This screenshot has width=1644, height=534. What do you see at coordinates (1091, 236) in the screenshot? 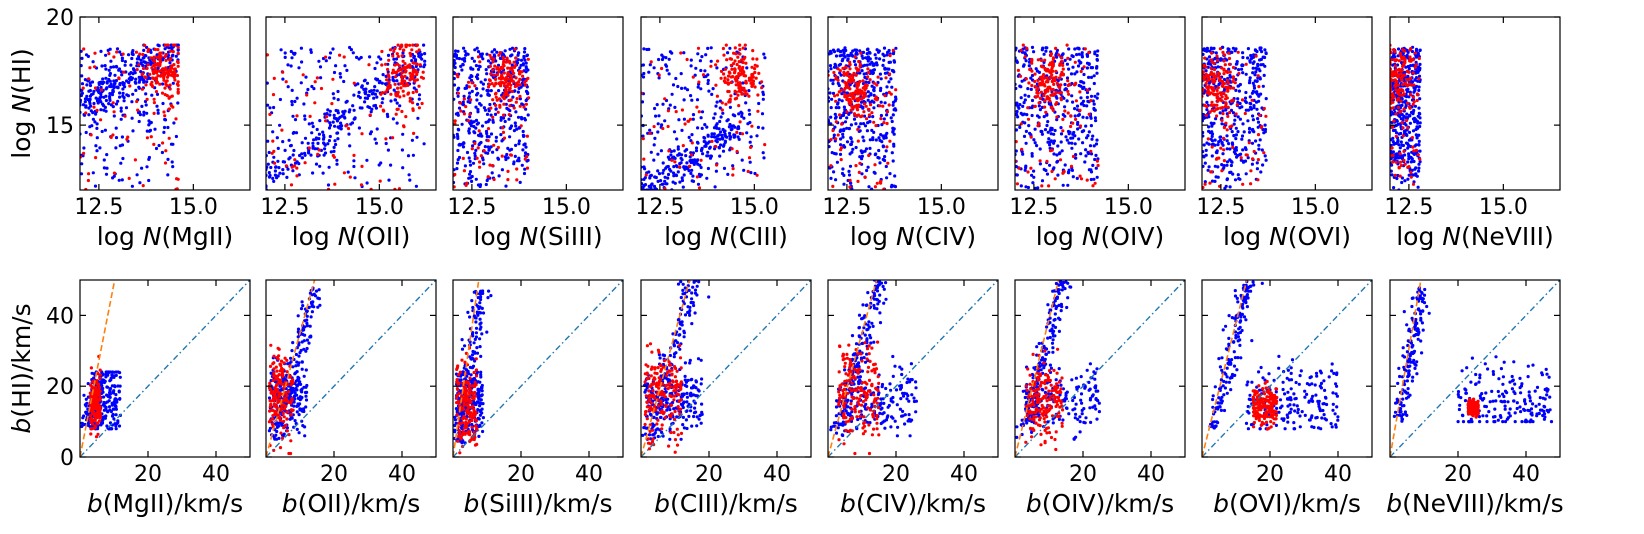
I see `x-axis-label-part: N` at bounding box center [1091, 236].